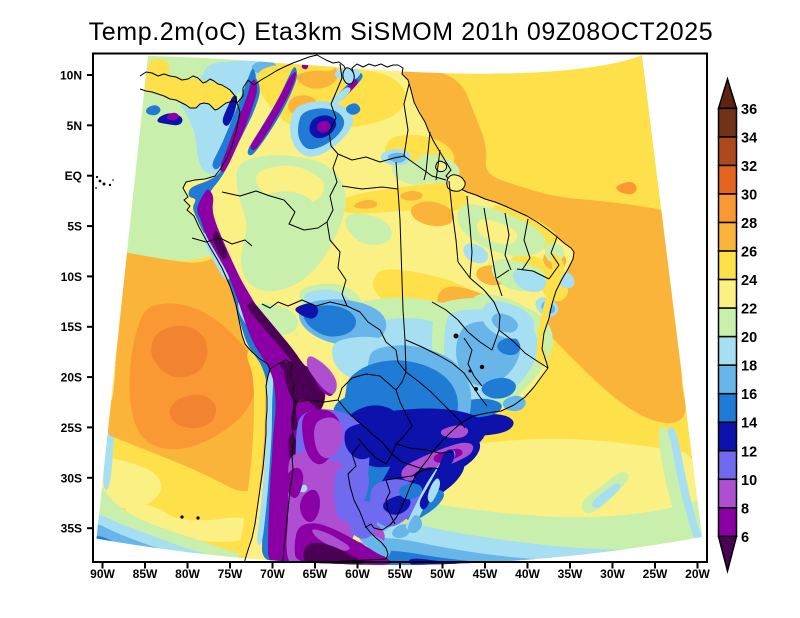  Describe the element at coordinates (102, 574) in the screenshot. I see `svg-text: 90W` at that location.